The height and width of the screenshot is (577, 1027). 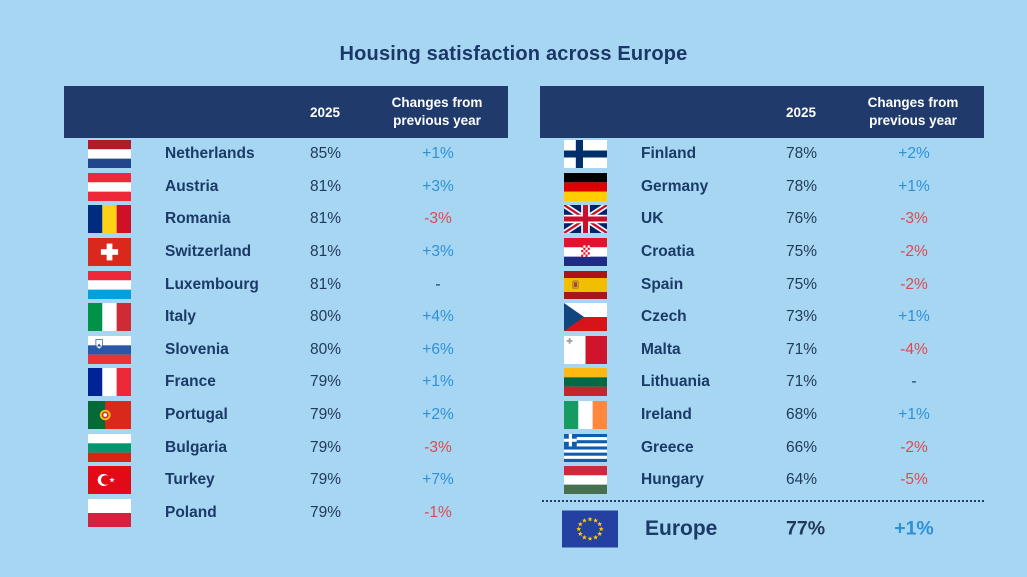 I want to click on change-value: -, so click(x=438, y=284).